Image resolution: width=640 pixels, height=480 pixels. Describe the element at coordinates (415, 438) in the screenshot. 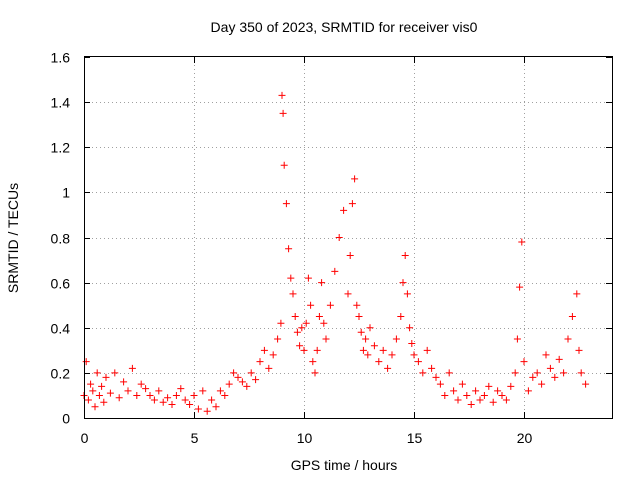

I see `x-tick-label: 15` at that location.